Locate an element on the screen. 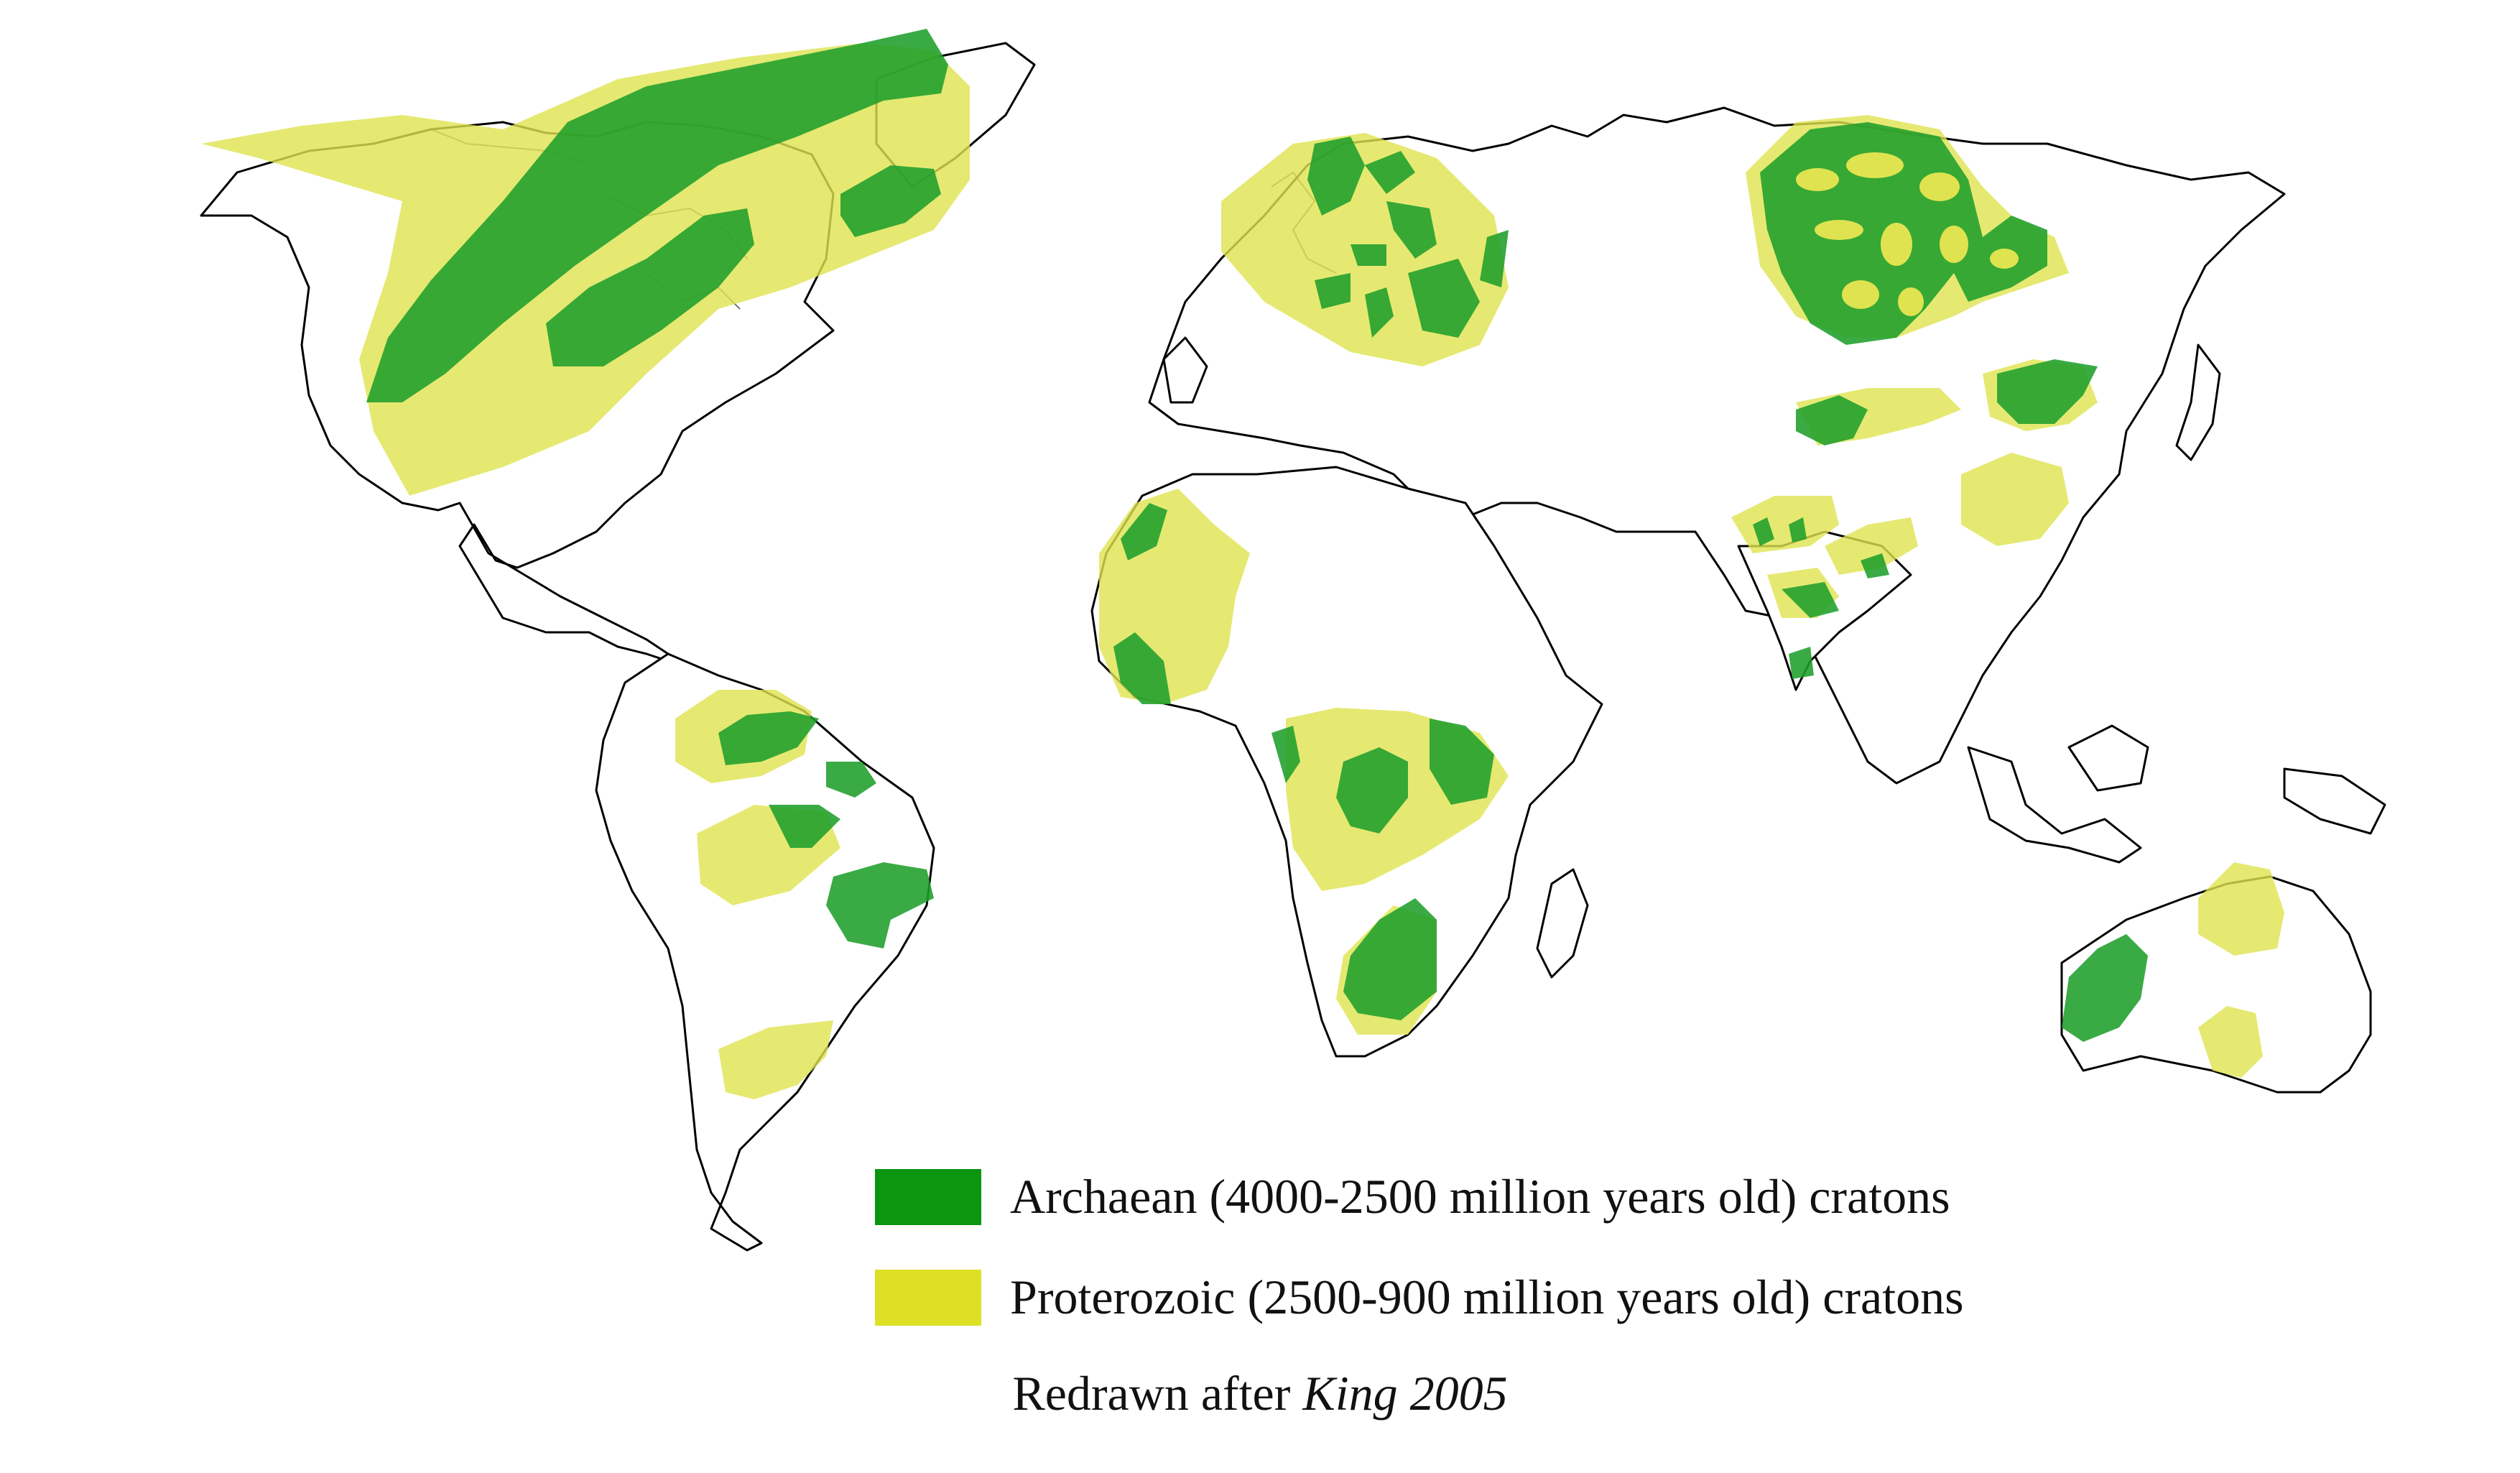 Image resolution: width=2520 pixels, height=1473 pixels. craton-central-asia-archaean is located at coordinates (1832, 420).